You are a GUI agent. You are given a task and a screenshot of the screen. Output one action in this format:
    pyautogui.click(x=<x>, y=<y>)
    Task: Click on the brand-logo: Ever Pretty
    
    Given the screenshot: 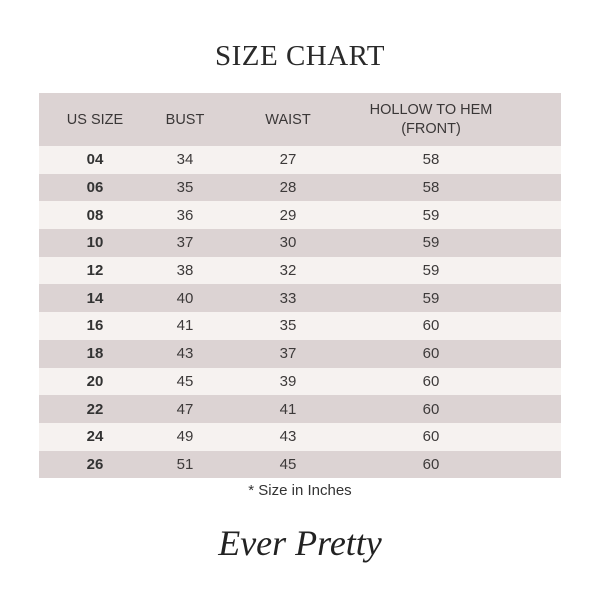 What is the action you would take?
    pyautogui.click(x=300, y=543)
    